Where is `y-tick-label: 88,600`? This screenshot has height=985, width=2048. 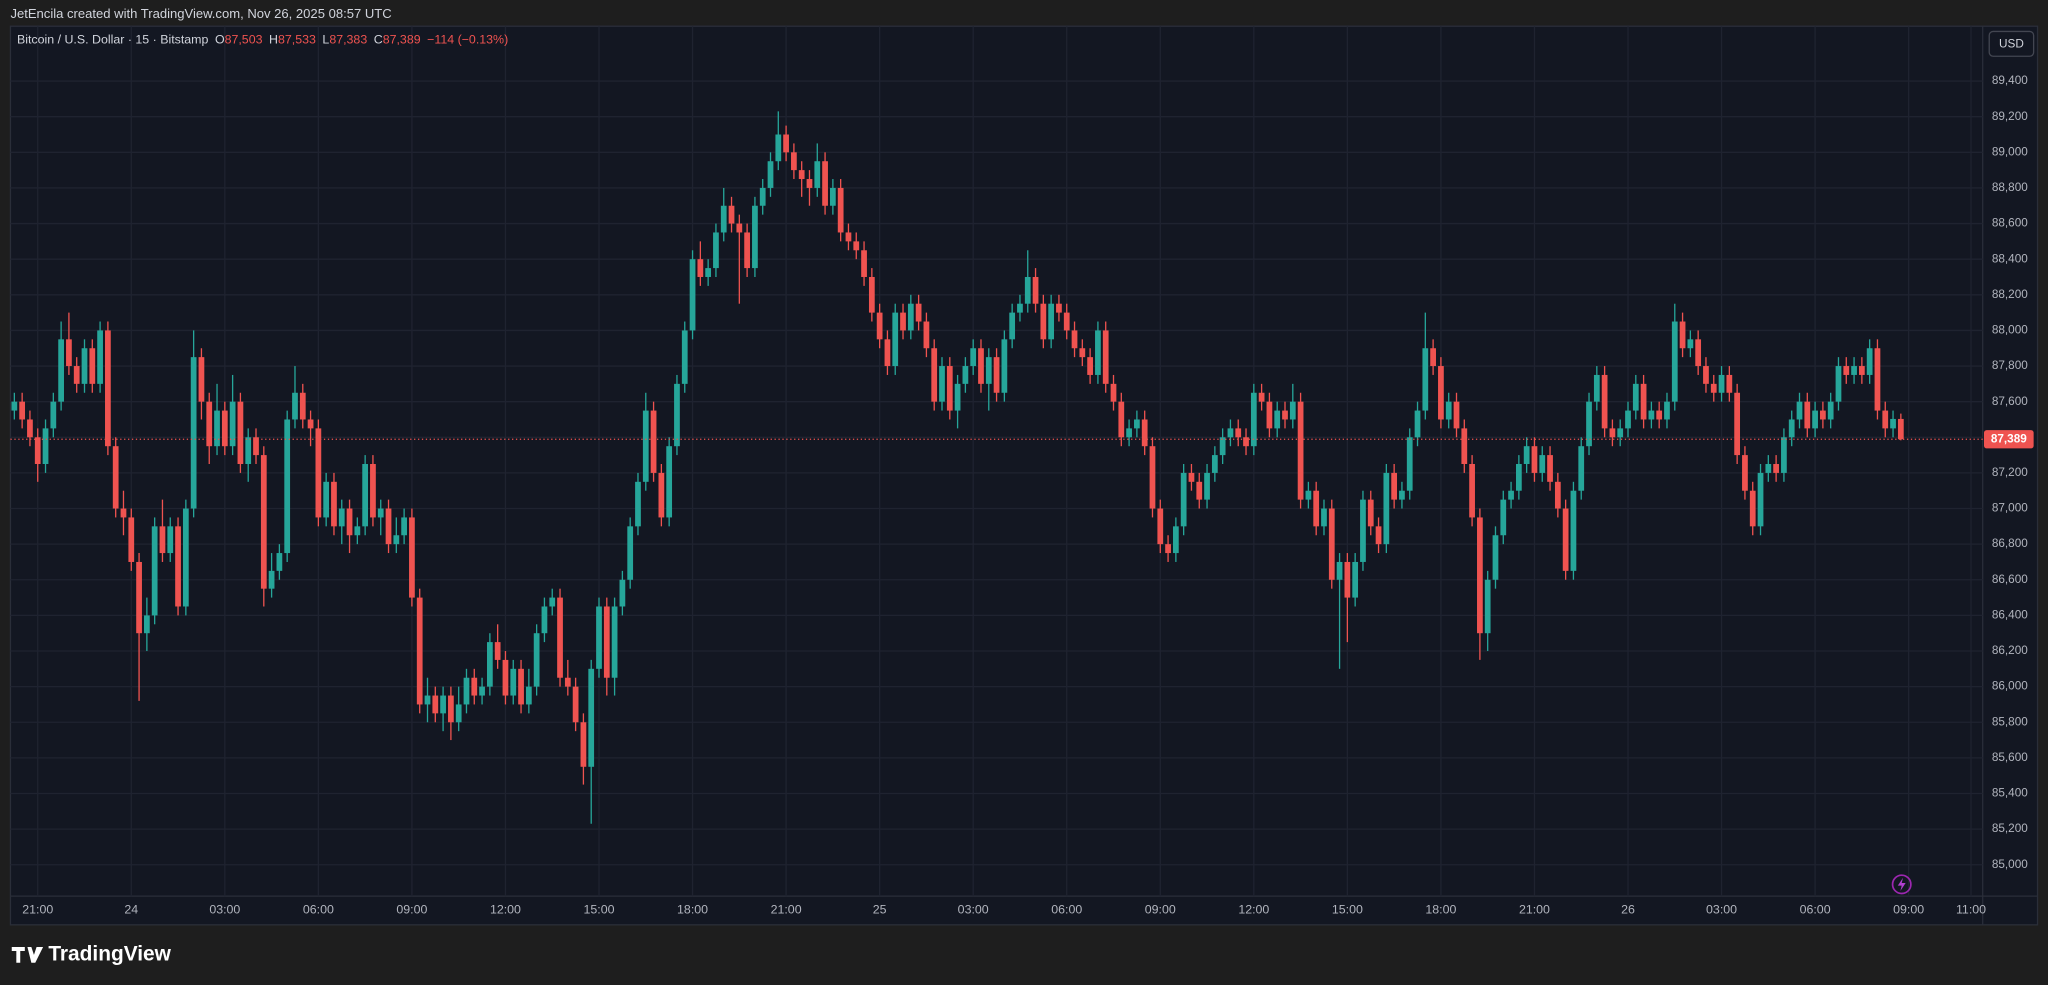
y-tick-label: 88,600 is located at coordinates (2010, 223).